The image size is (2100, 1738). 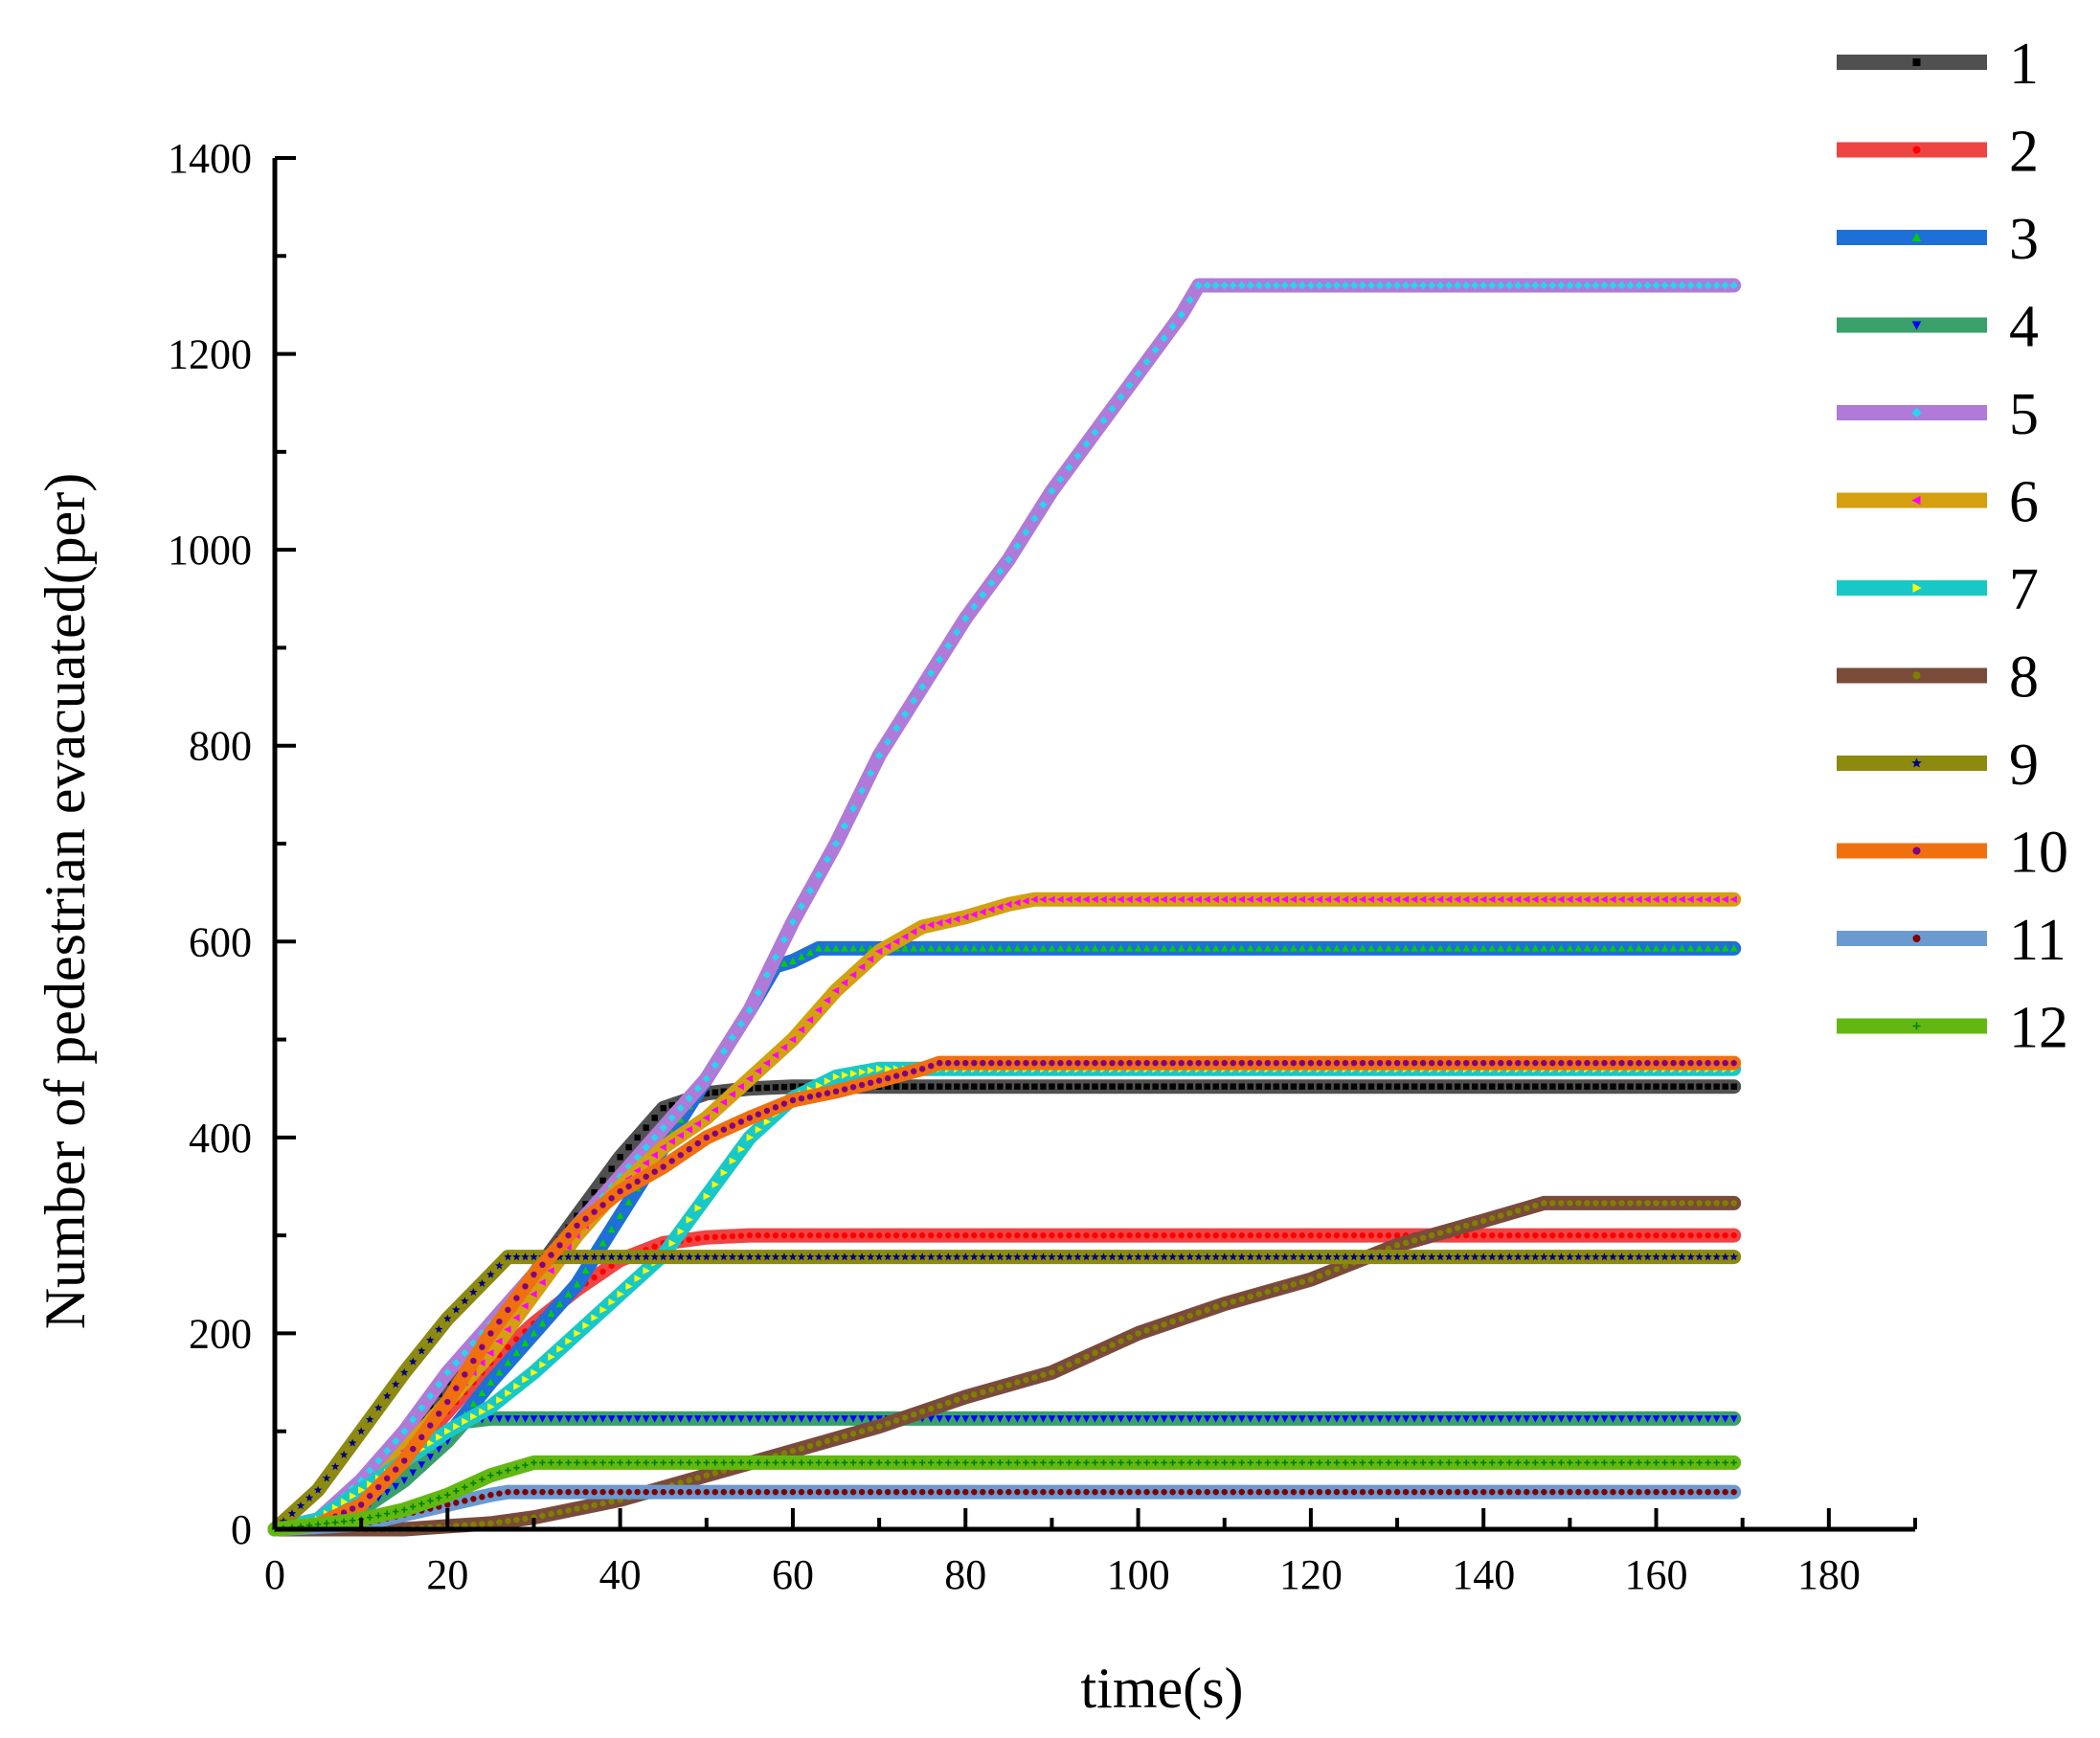 I want to click on x-axis-title: time(s), so click(x=1162, y=1688).